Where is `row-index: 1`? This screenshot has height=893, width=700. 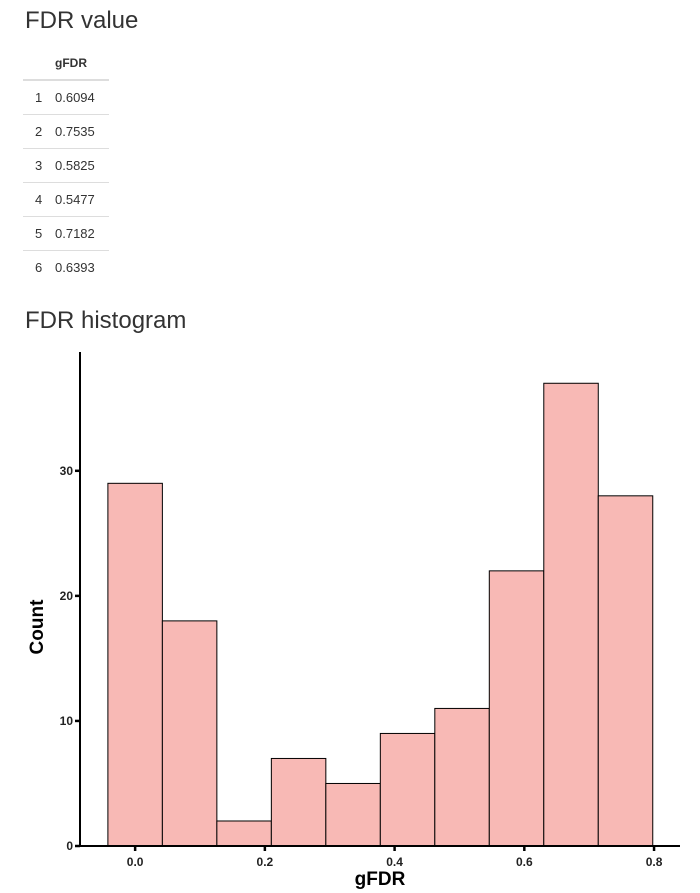
row-index: 1 is located at coordinates (39, 97).